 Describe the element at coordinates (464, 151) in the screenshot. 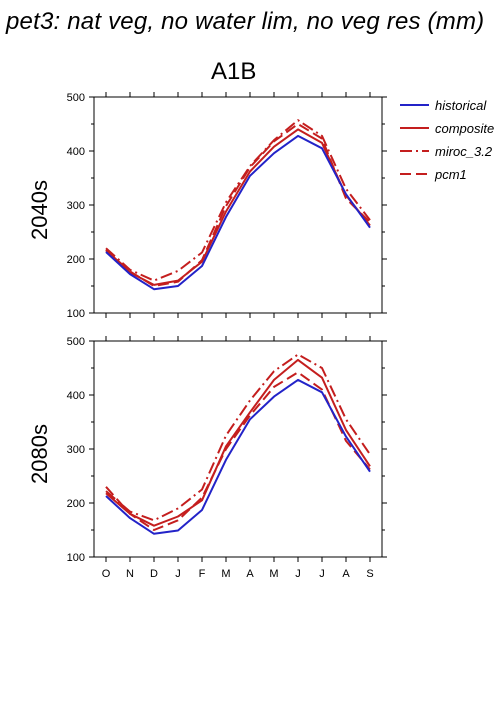

I see `legend-label: miroc_3.2` at that location.